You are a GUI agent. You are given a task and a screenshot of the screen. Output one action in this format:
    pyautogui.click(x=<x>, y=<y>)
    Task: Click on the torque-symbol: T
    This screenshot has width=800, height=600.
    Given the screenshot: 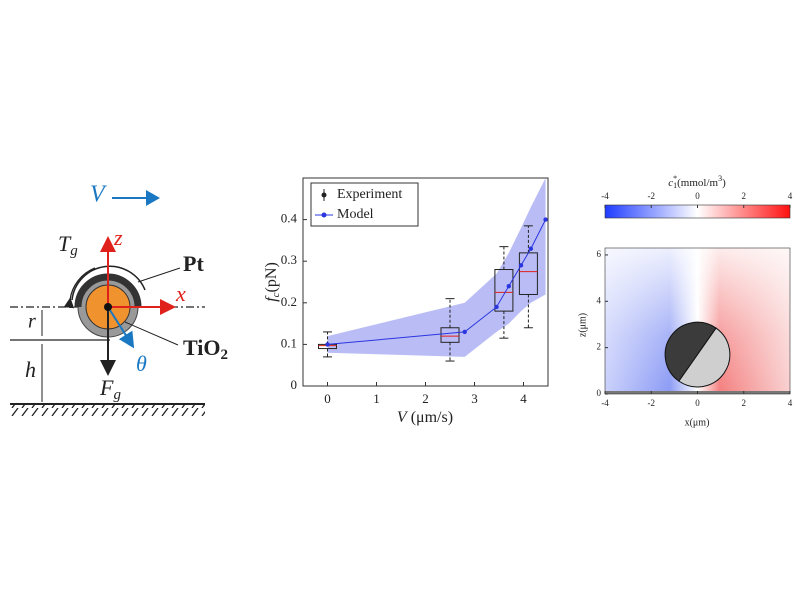 What is the action you would take?
    pyautogui.click(x=65, y=243)
    